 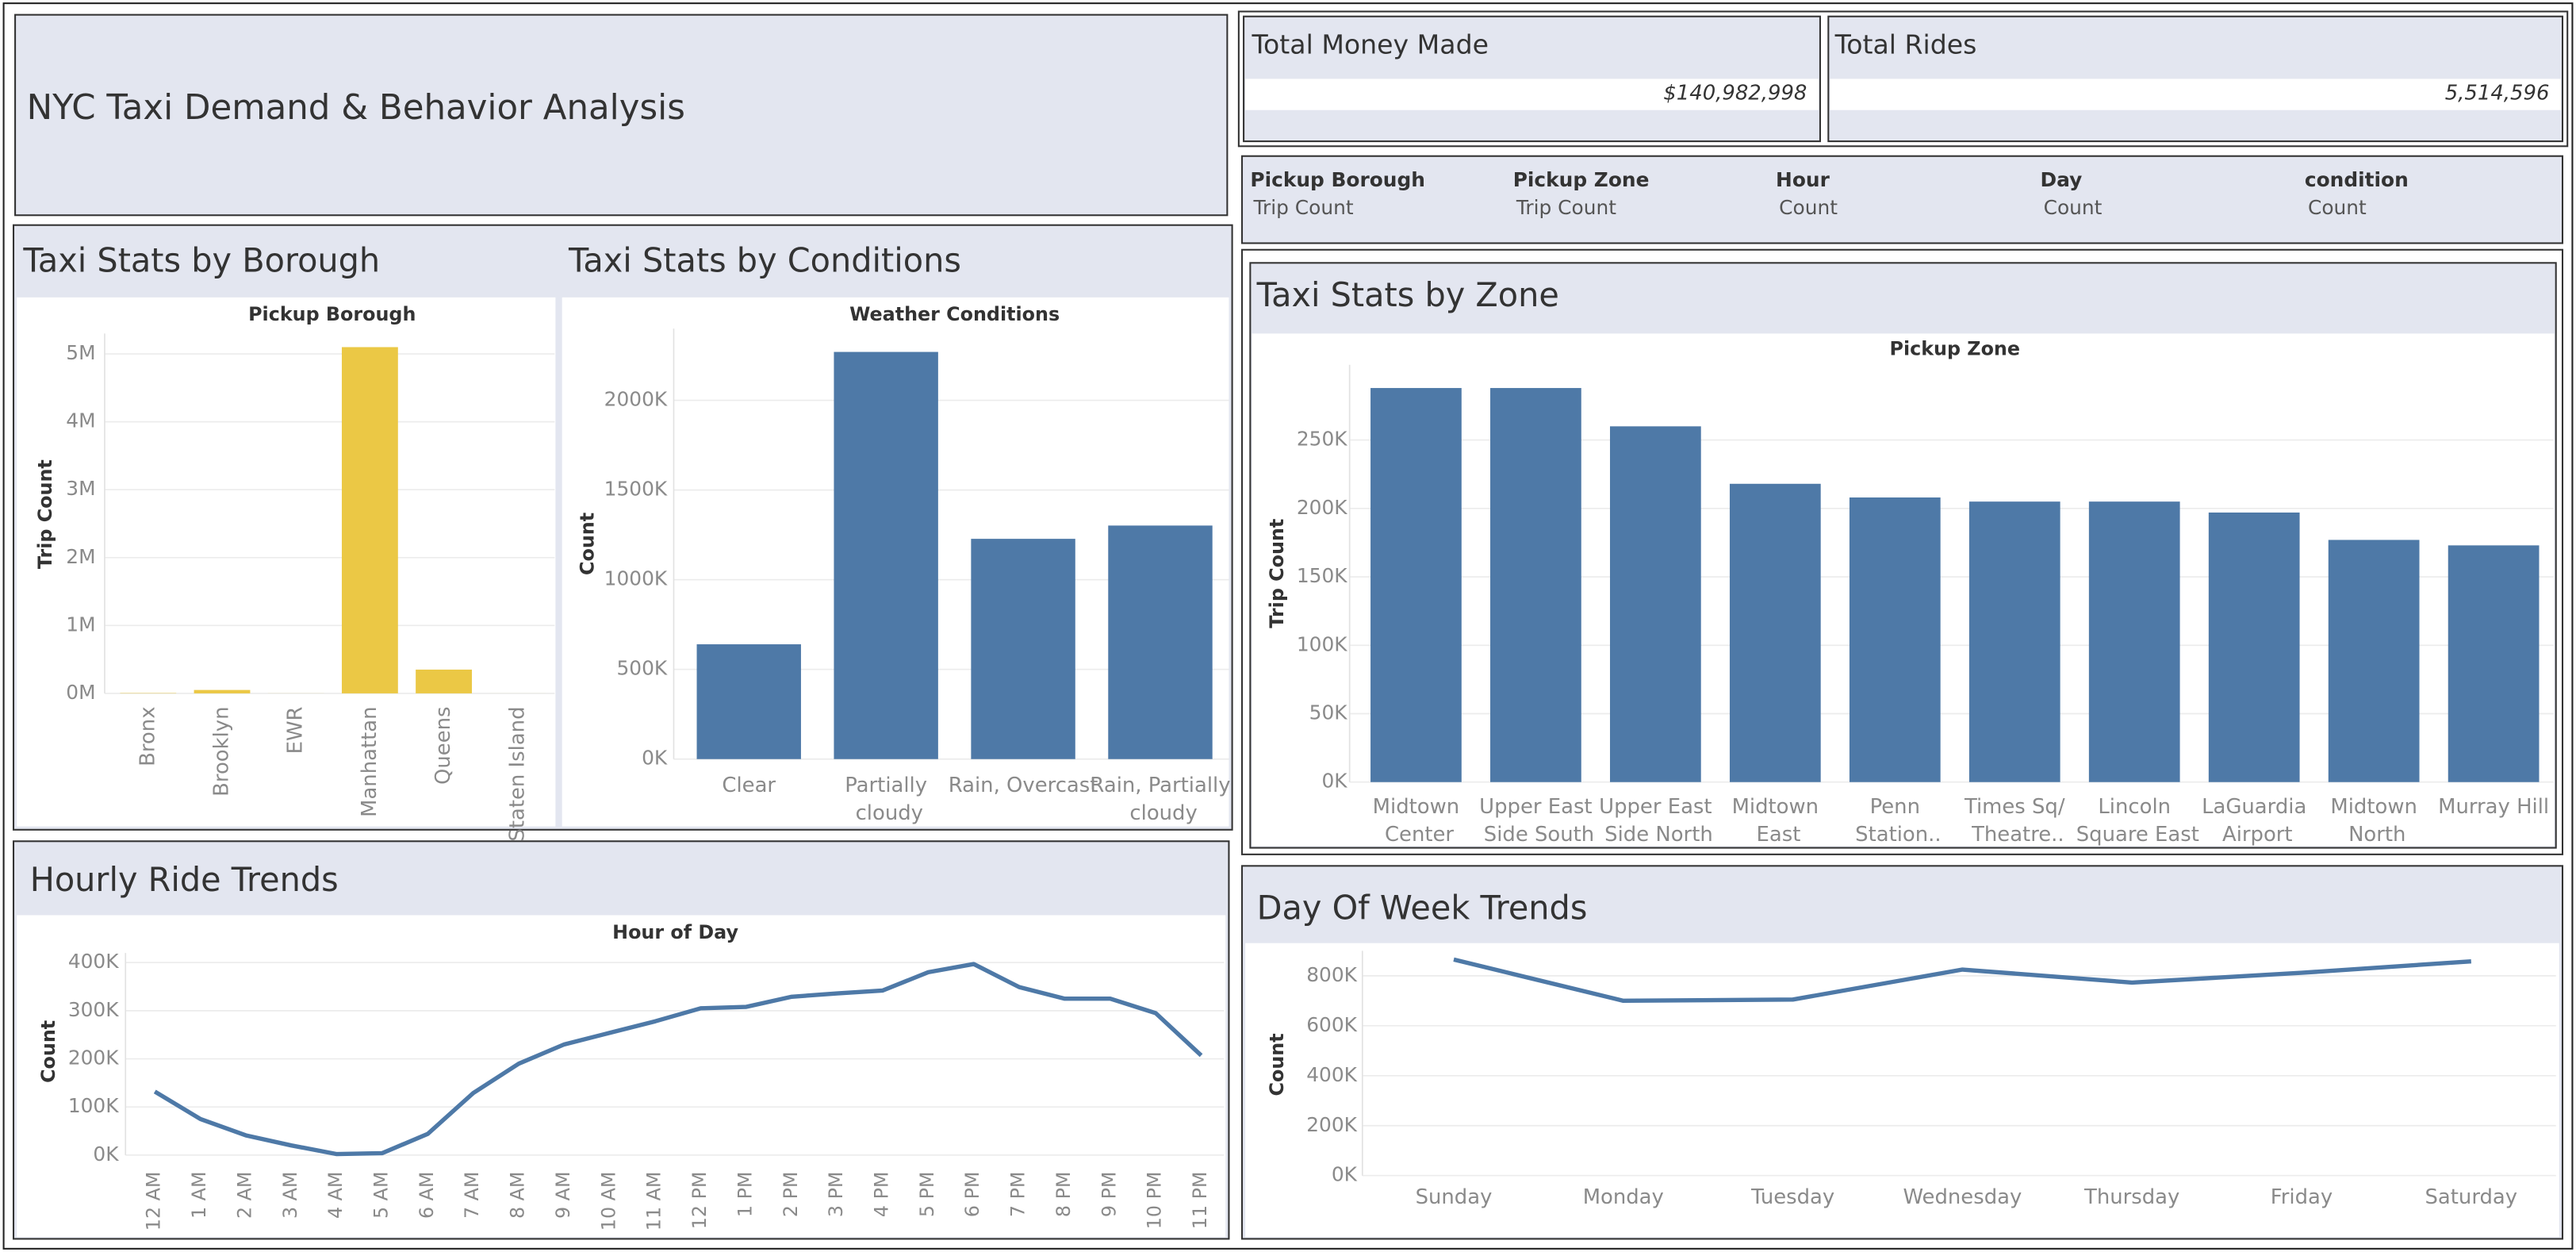 What do you see at coordinates (1160, 798) in the screenshot?
I see `x-tick-label: Rain, Partially cloudy` at bounding box center [1160, 798].